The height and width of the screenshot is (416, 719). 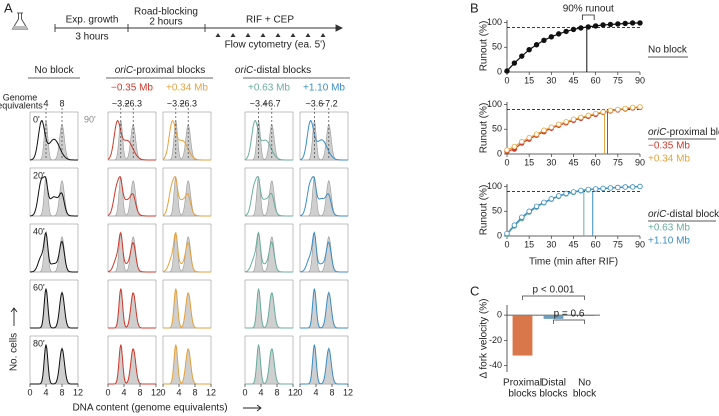 I want to click on series-line, so click(x=573, y=128).